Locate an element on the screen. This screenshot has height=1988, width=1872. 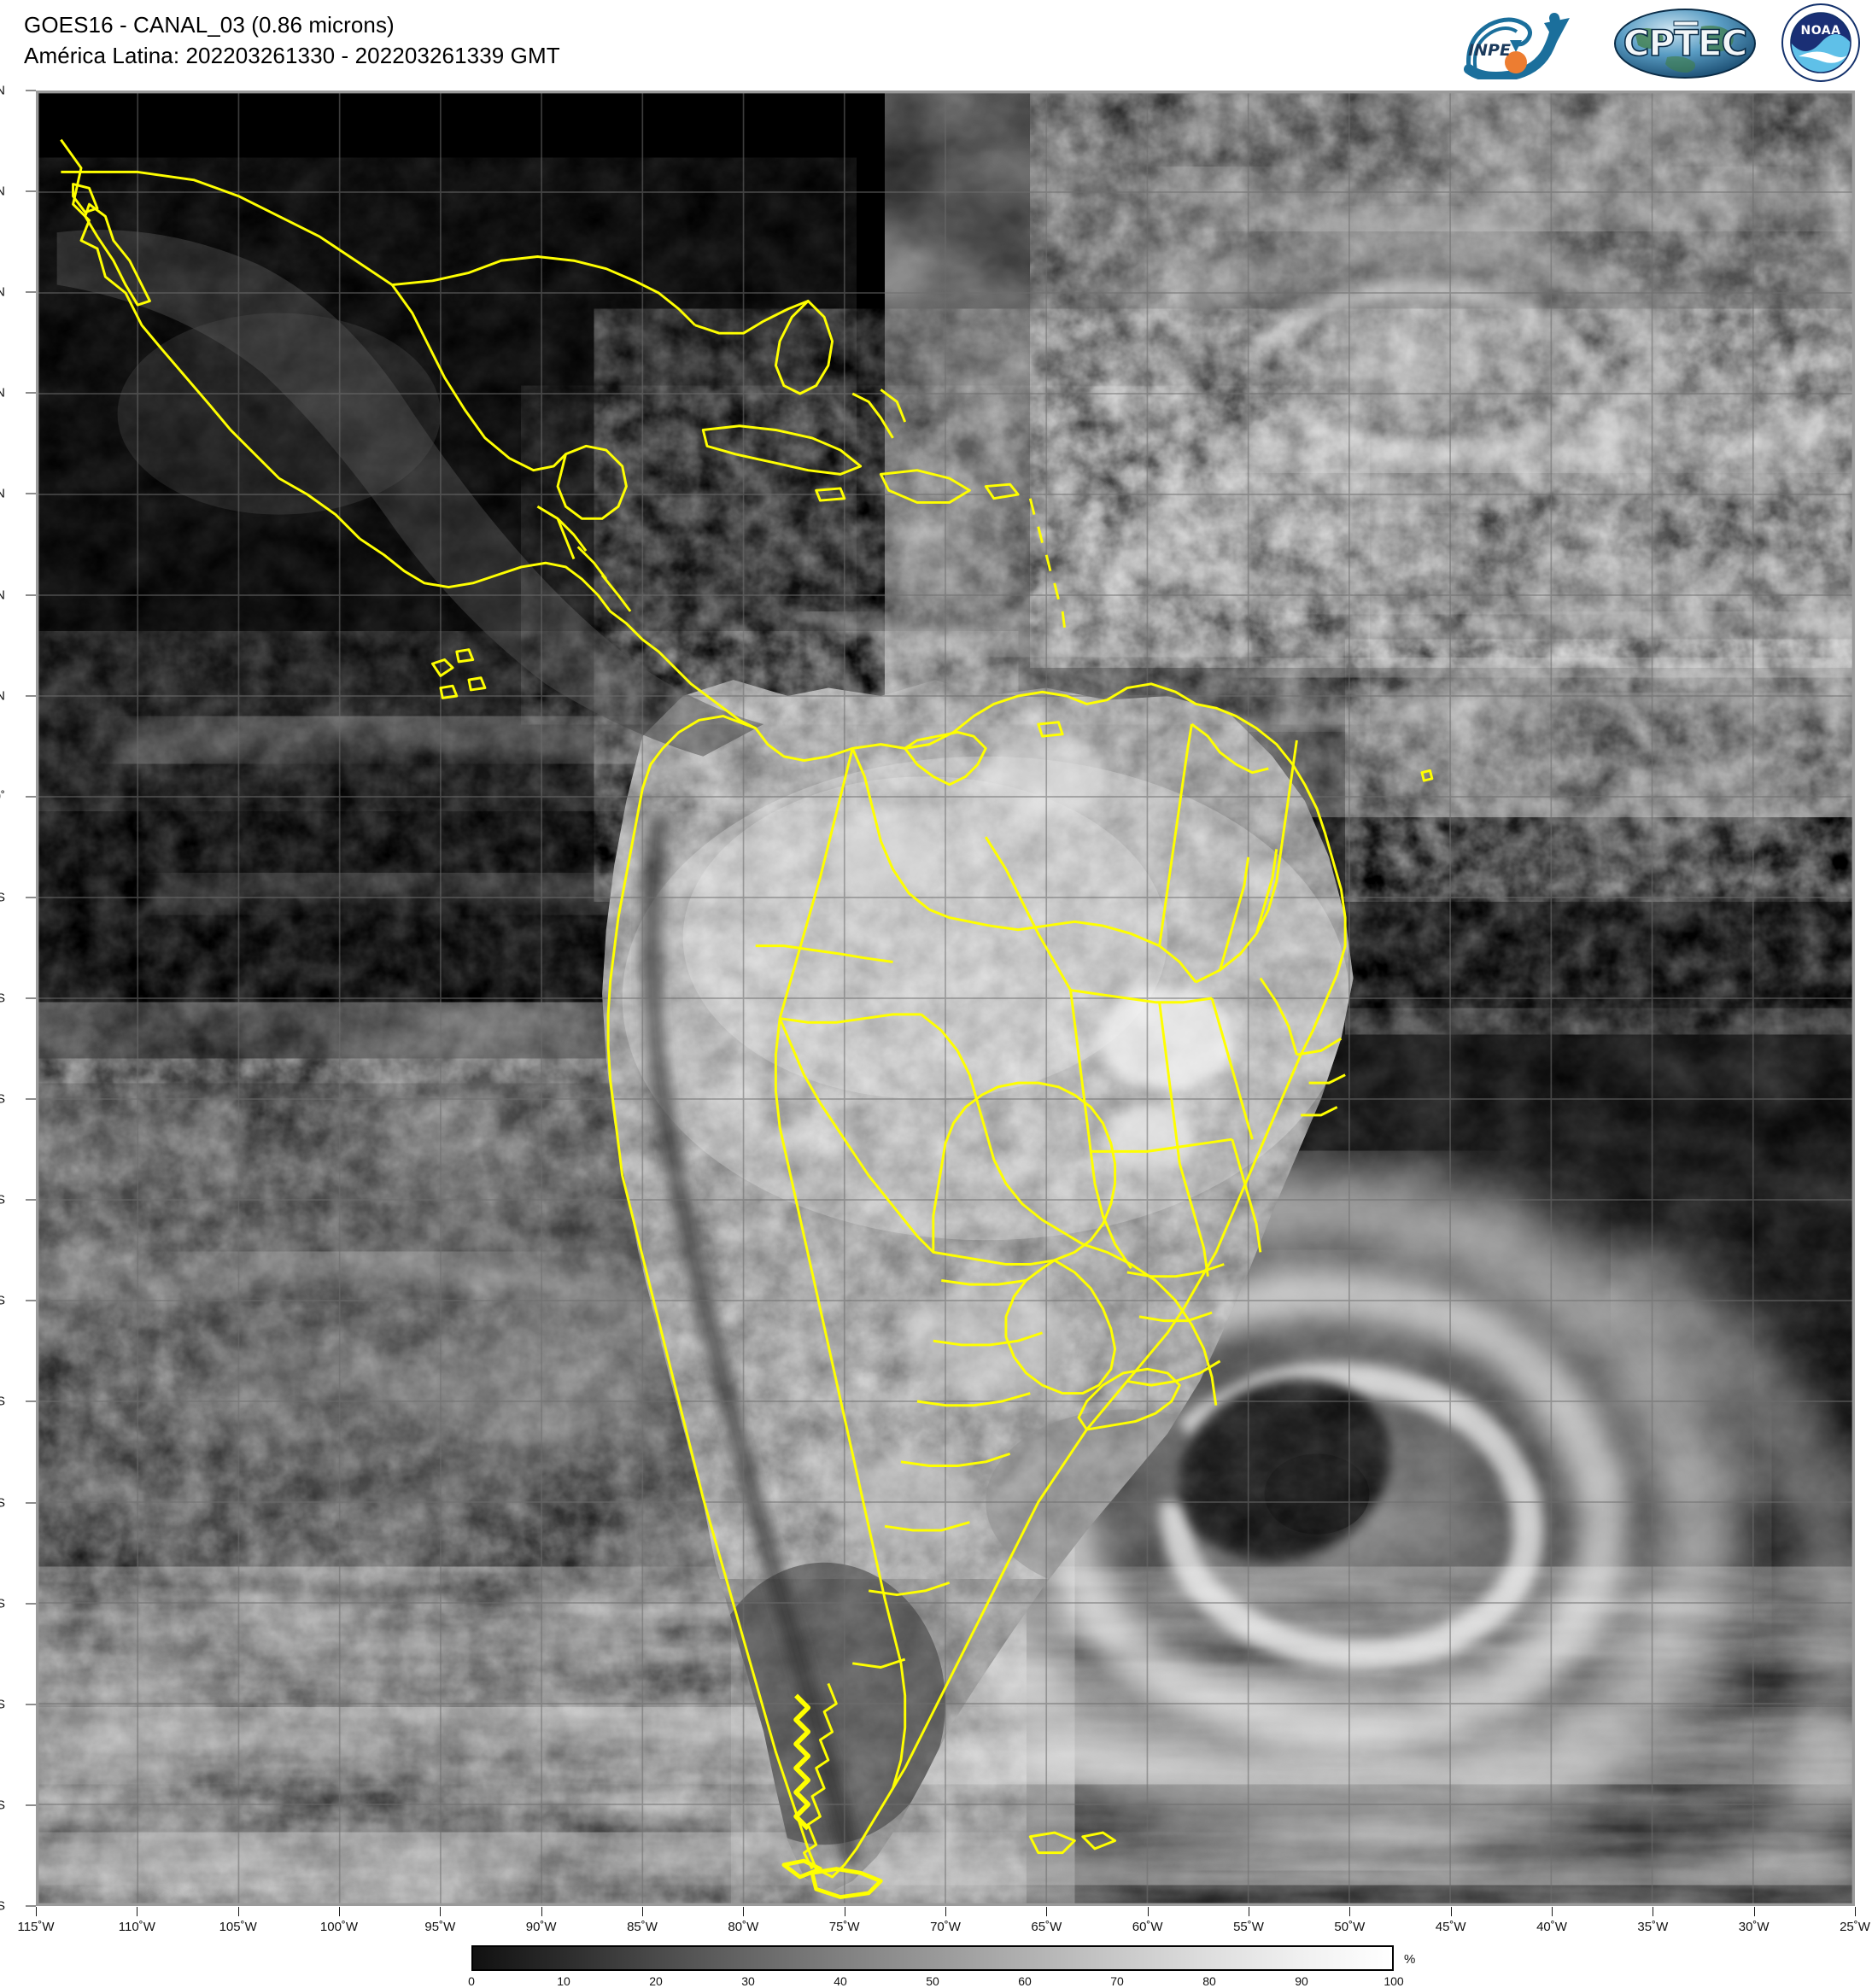
logo-bar: INPE CPTEC is located at coordinates (1660, 42).